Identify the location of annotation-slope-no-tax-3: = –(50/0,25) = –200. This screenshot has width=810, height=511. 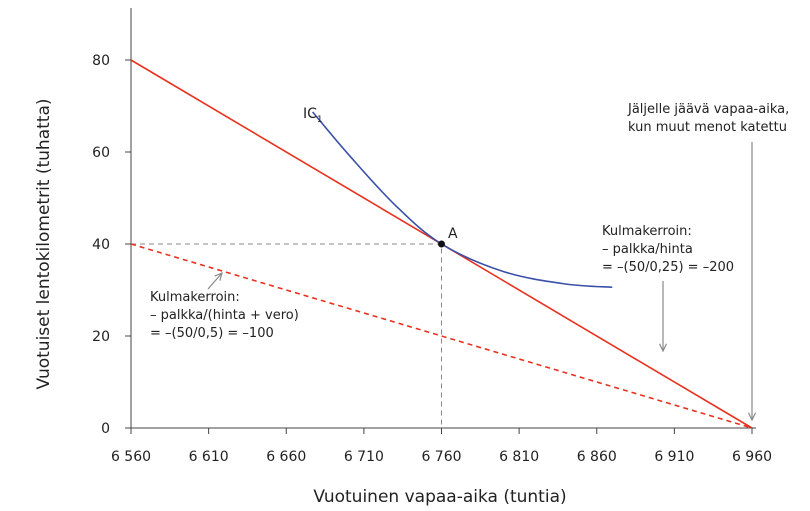
(668, 267).